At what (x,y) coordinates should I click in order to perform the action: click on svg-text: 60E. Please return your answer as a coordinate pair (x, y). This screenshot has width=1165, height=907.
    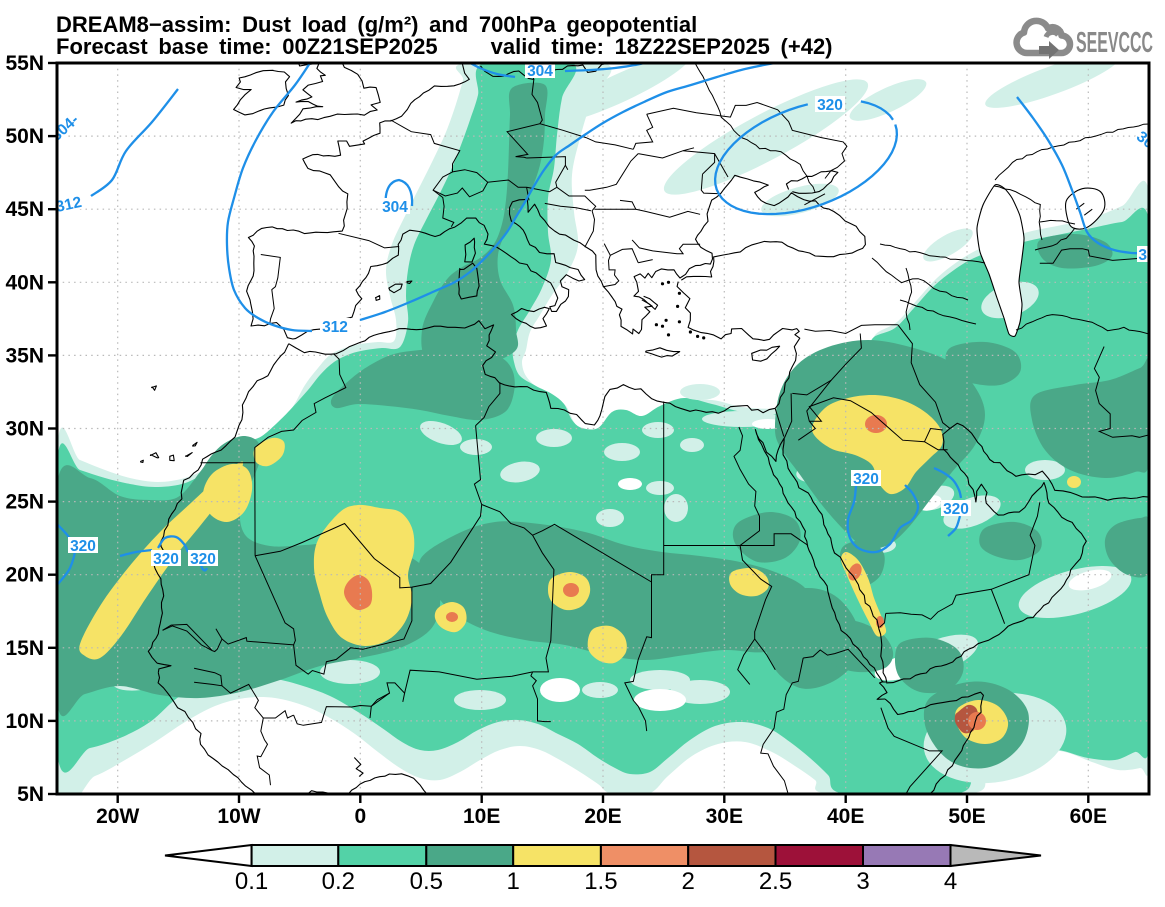
    Looking at the image, I should click on (1088, 816).